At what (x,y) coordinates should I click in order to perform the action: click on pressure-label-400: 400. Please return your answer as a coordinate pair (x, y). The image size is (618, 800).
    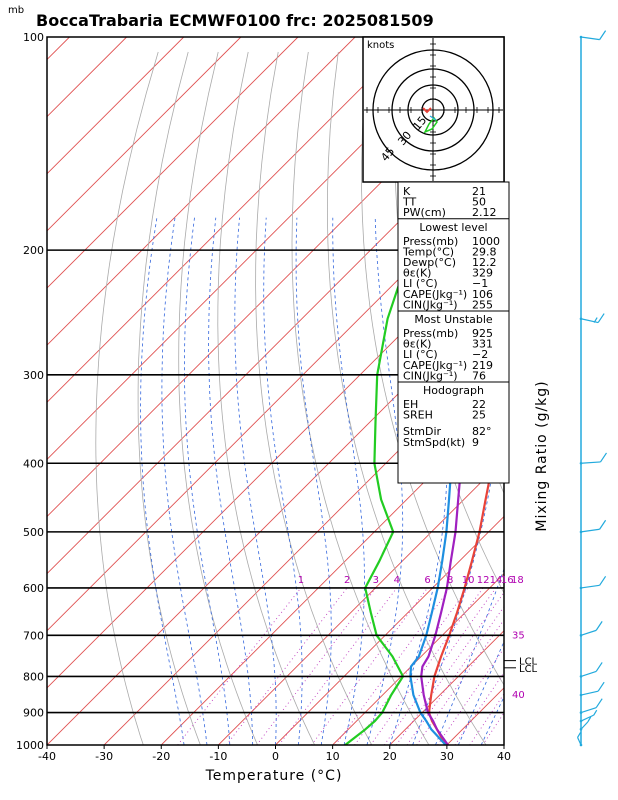
    Looking at the image, I should click on (33, 463).